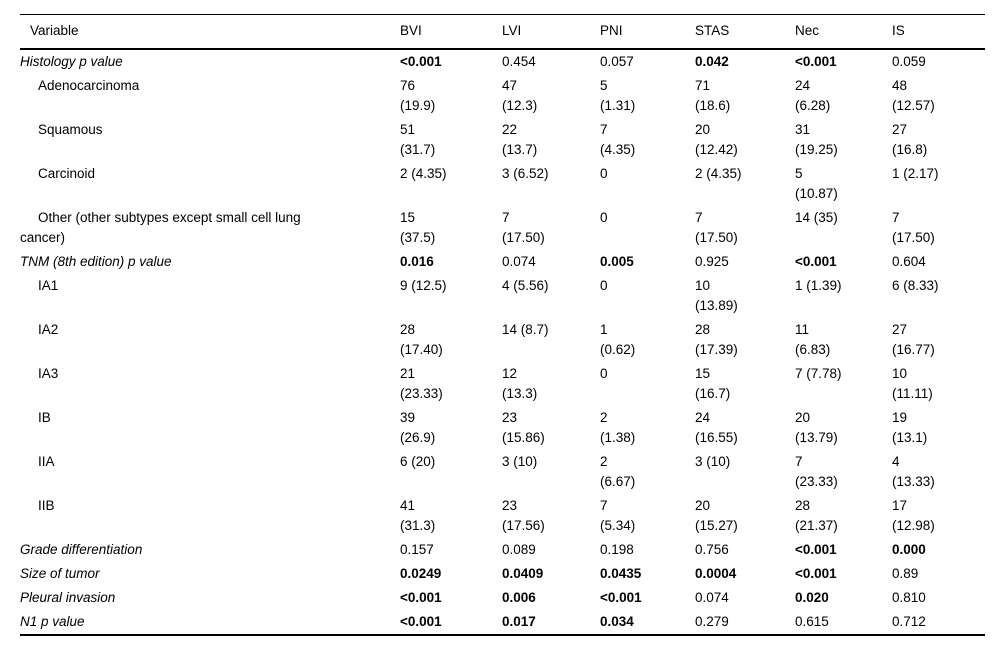  I want to click on value-cell: 9 (12.5), so click(423, 285).